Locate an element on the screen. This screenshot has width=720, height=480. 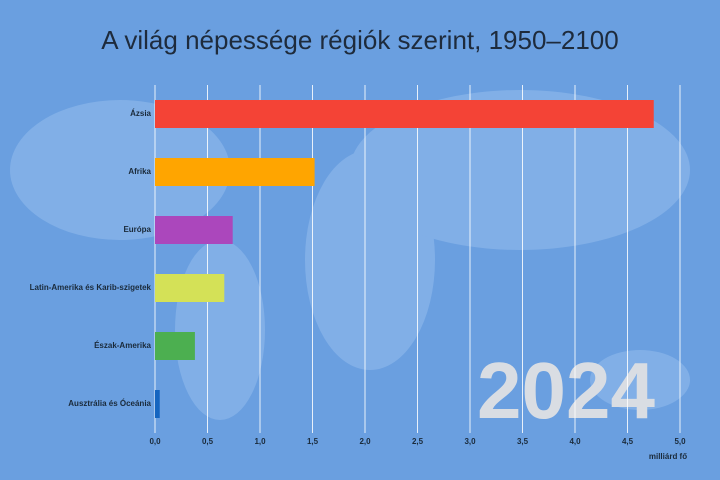
x-tick-label: 1,5 is located at coordinates (313, 441).